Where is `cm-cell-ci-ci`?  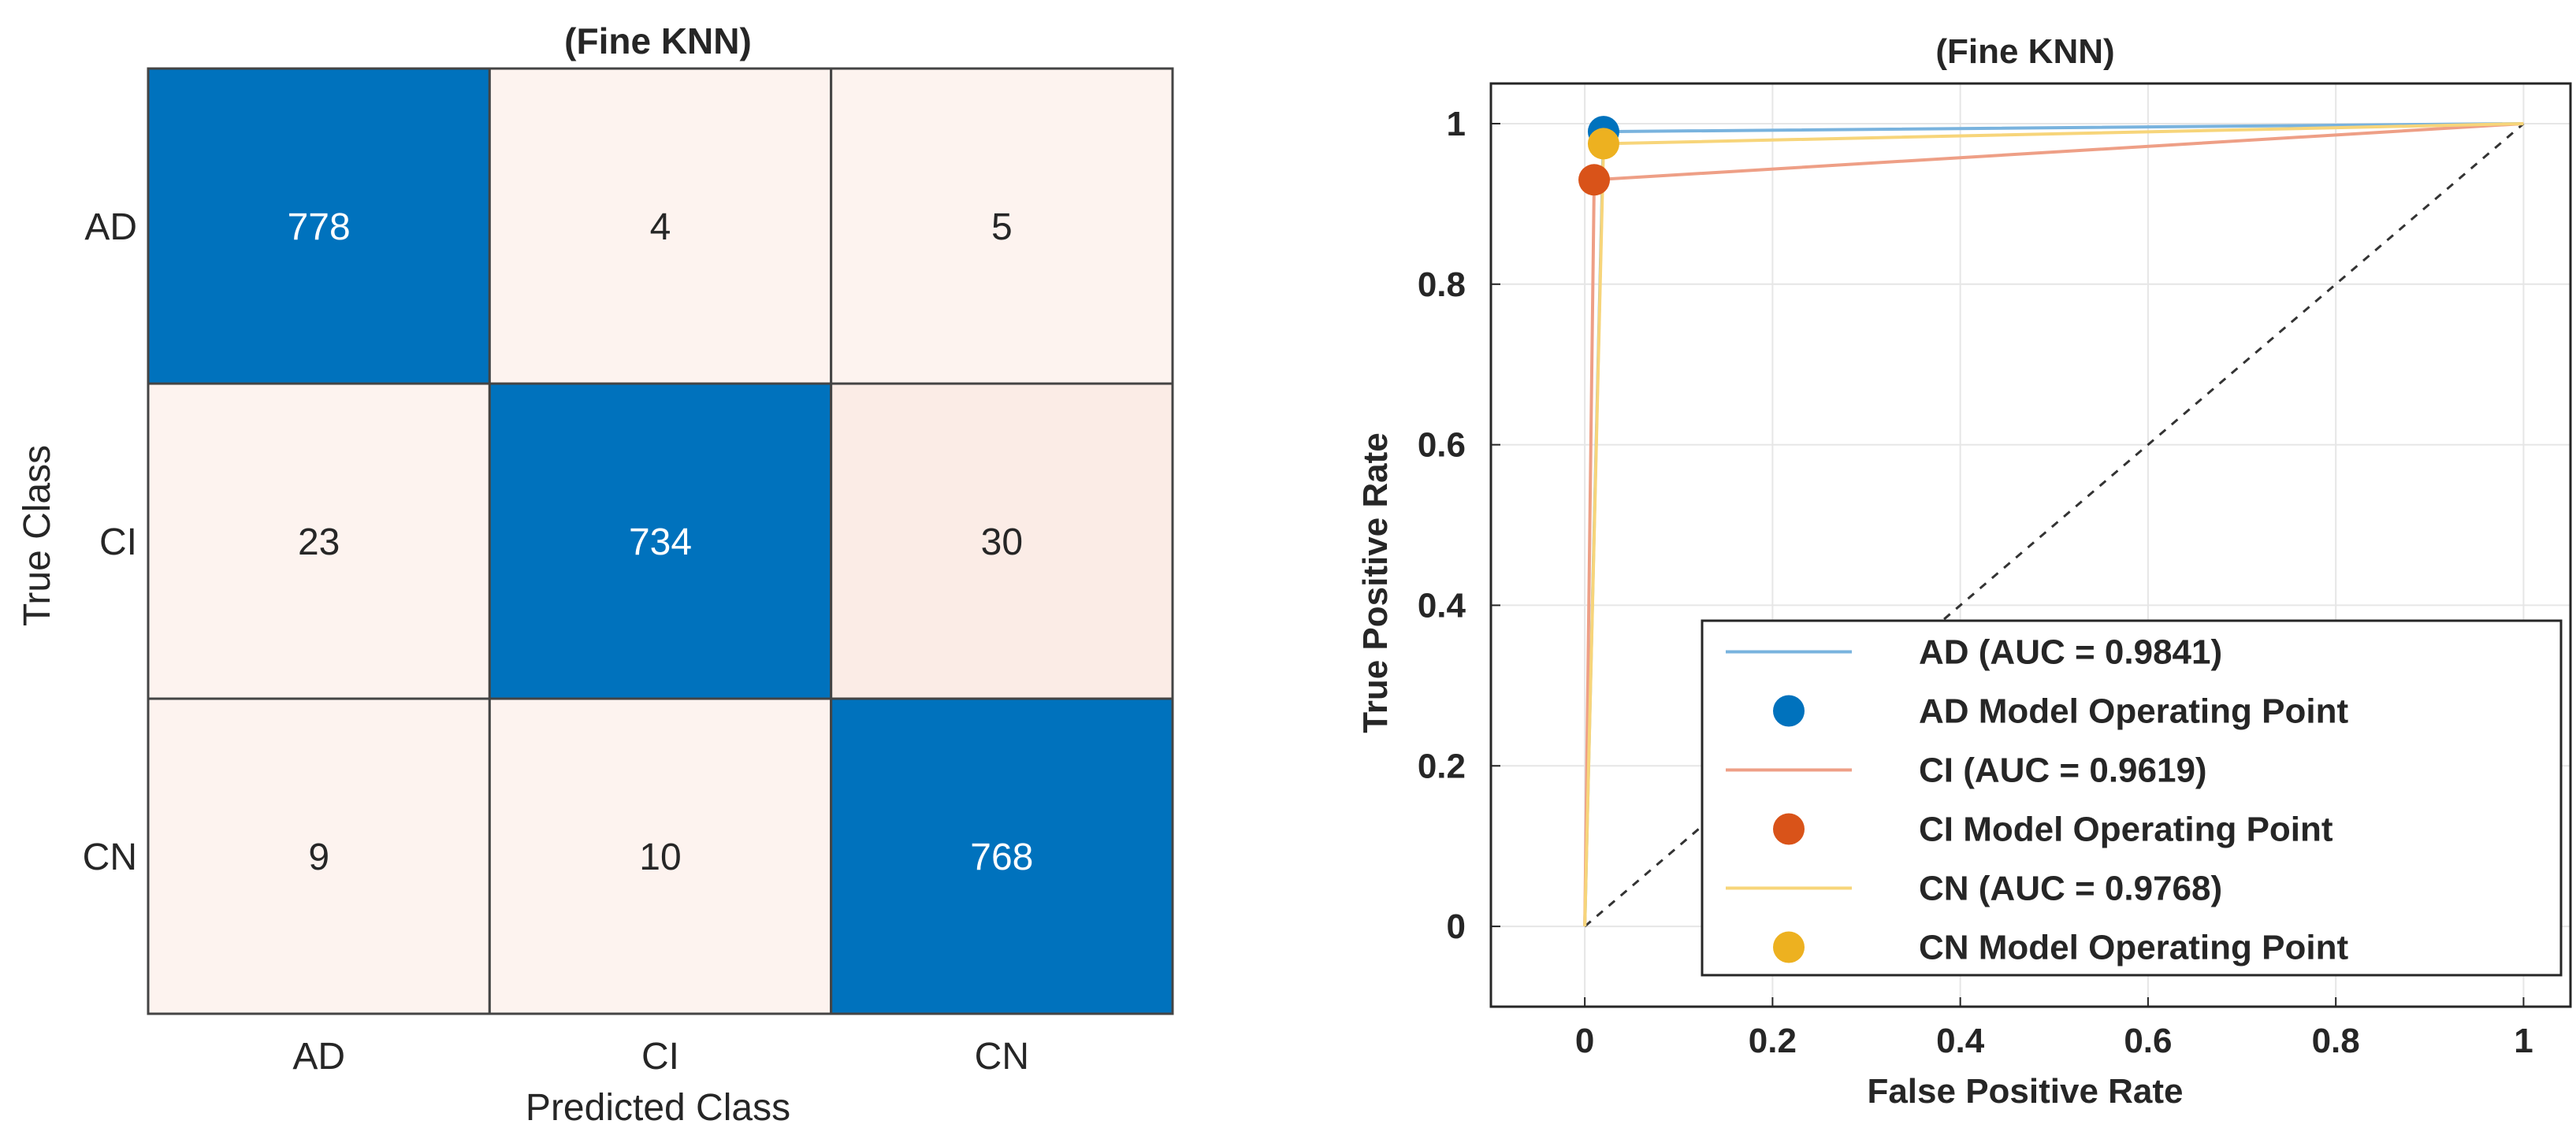
cm-cell-ci-ci is located at coordinates (660, 541).